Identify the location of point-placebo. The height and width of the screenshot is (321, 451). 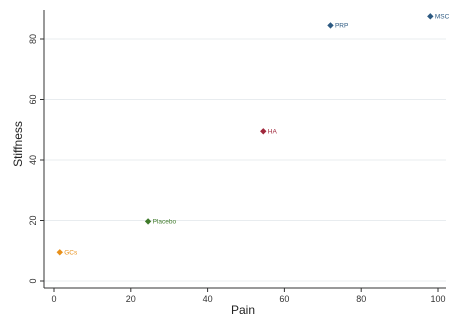
(148, 221).